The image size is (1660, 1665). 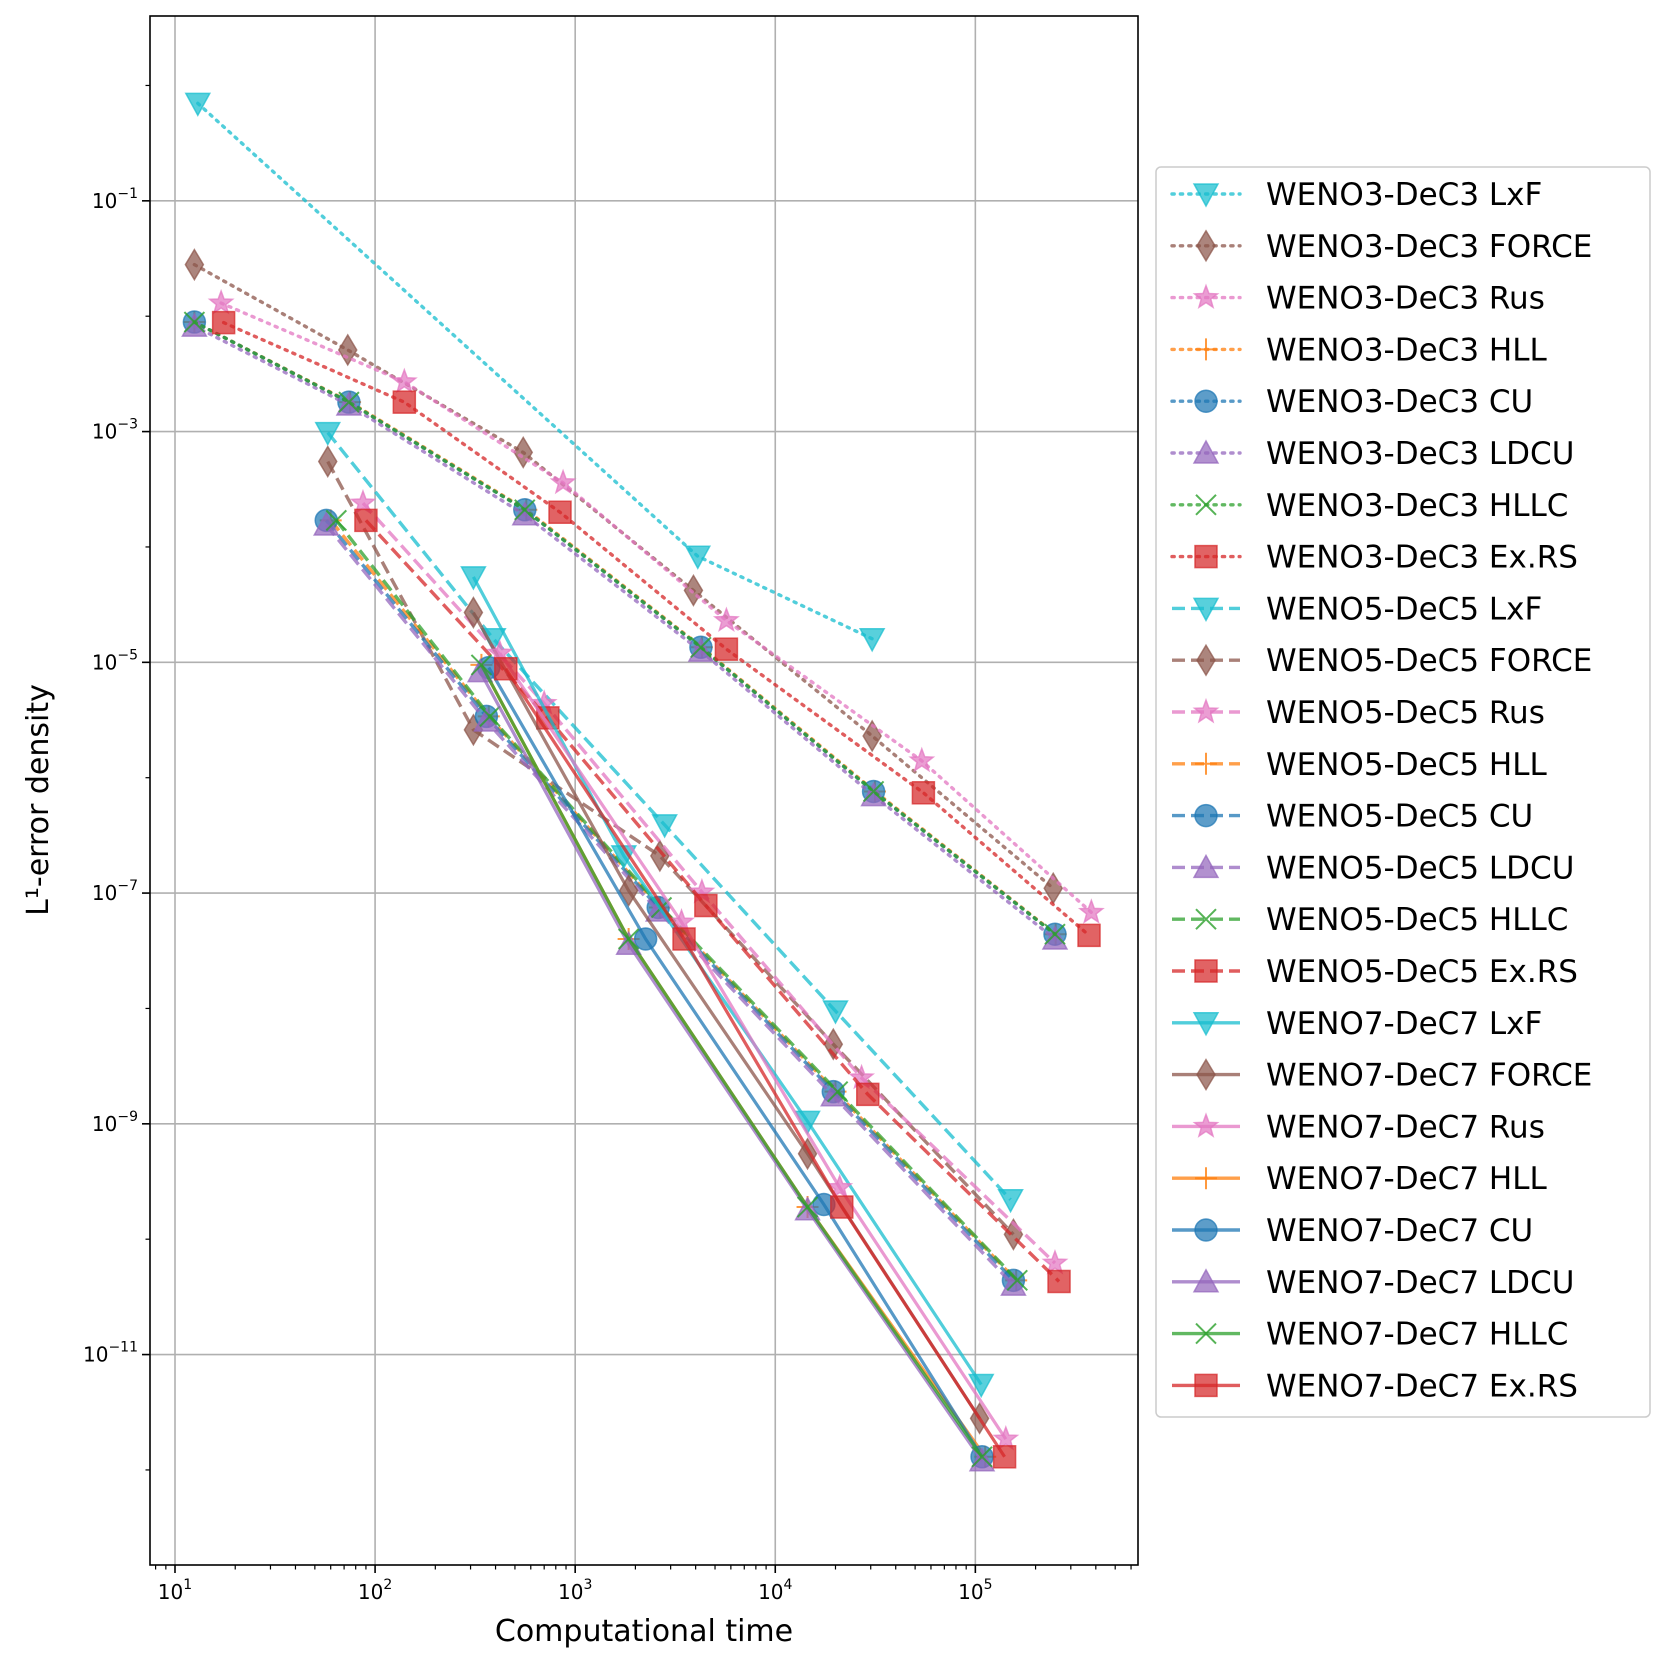 What do you see at coordinates (1406, 765) in the screenshot?
I see `legend-label: WENO5-DeC5 HLL` at bounding box center [1406, 765].